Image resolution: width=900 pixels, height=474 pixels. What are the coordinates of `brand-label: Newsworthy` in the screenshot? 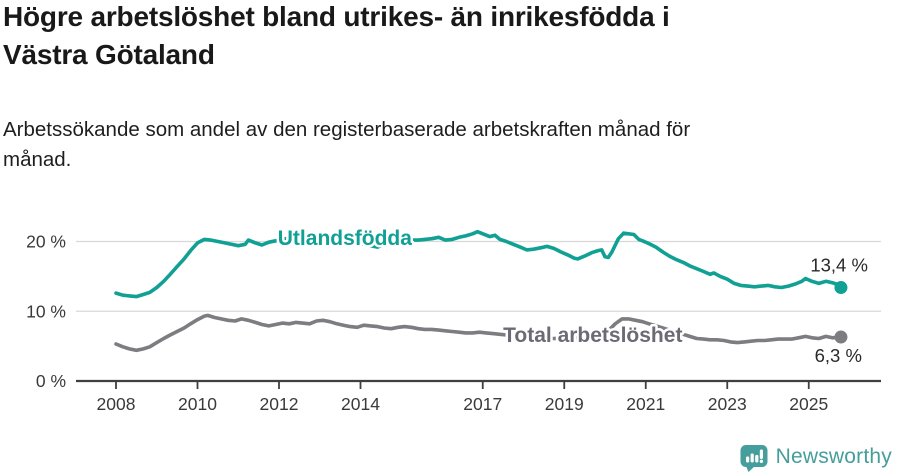 It's located at (833, 456).